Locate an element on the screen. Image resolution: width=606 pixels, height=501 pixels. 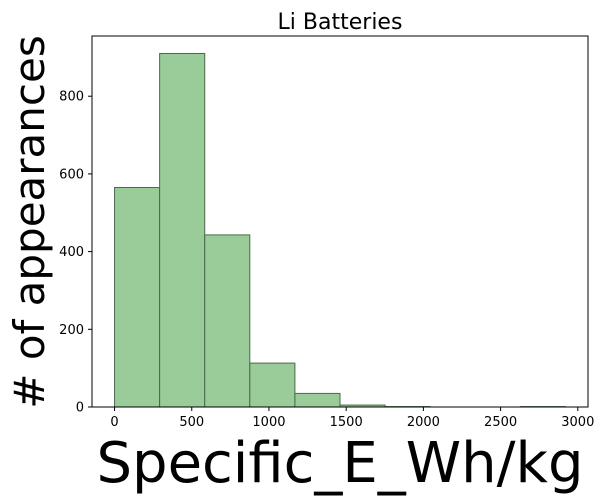
x-tick-label: 1500 is located at coordinates (346, 422).